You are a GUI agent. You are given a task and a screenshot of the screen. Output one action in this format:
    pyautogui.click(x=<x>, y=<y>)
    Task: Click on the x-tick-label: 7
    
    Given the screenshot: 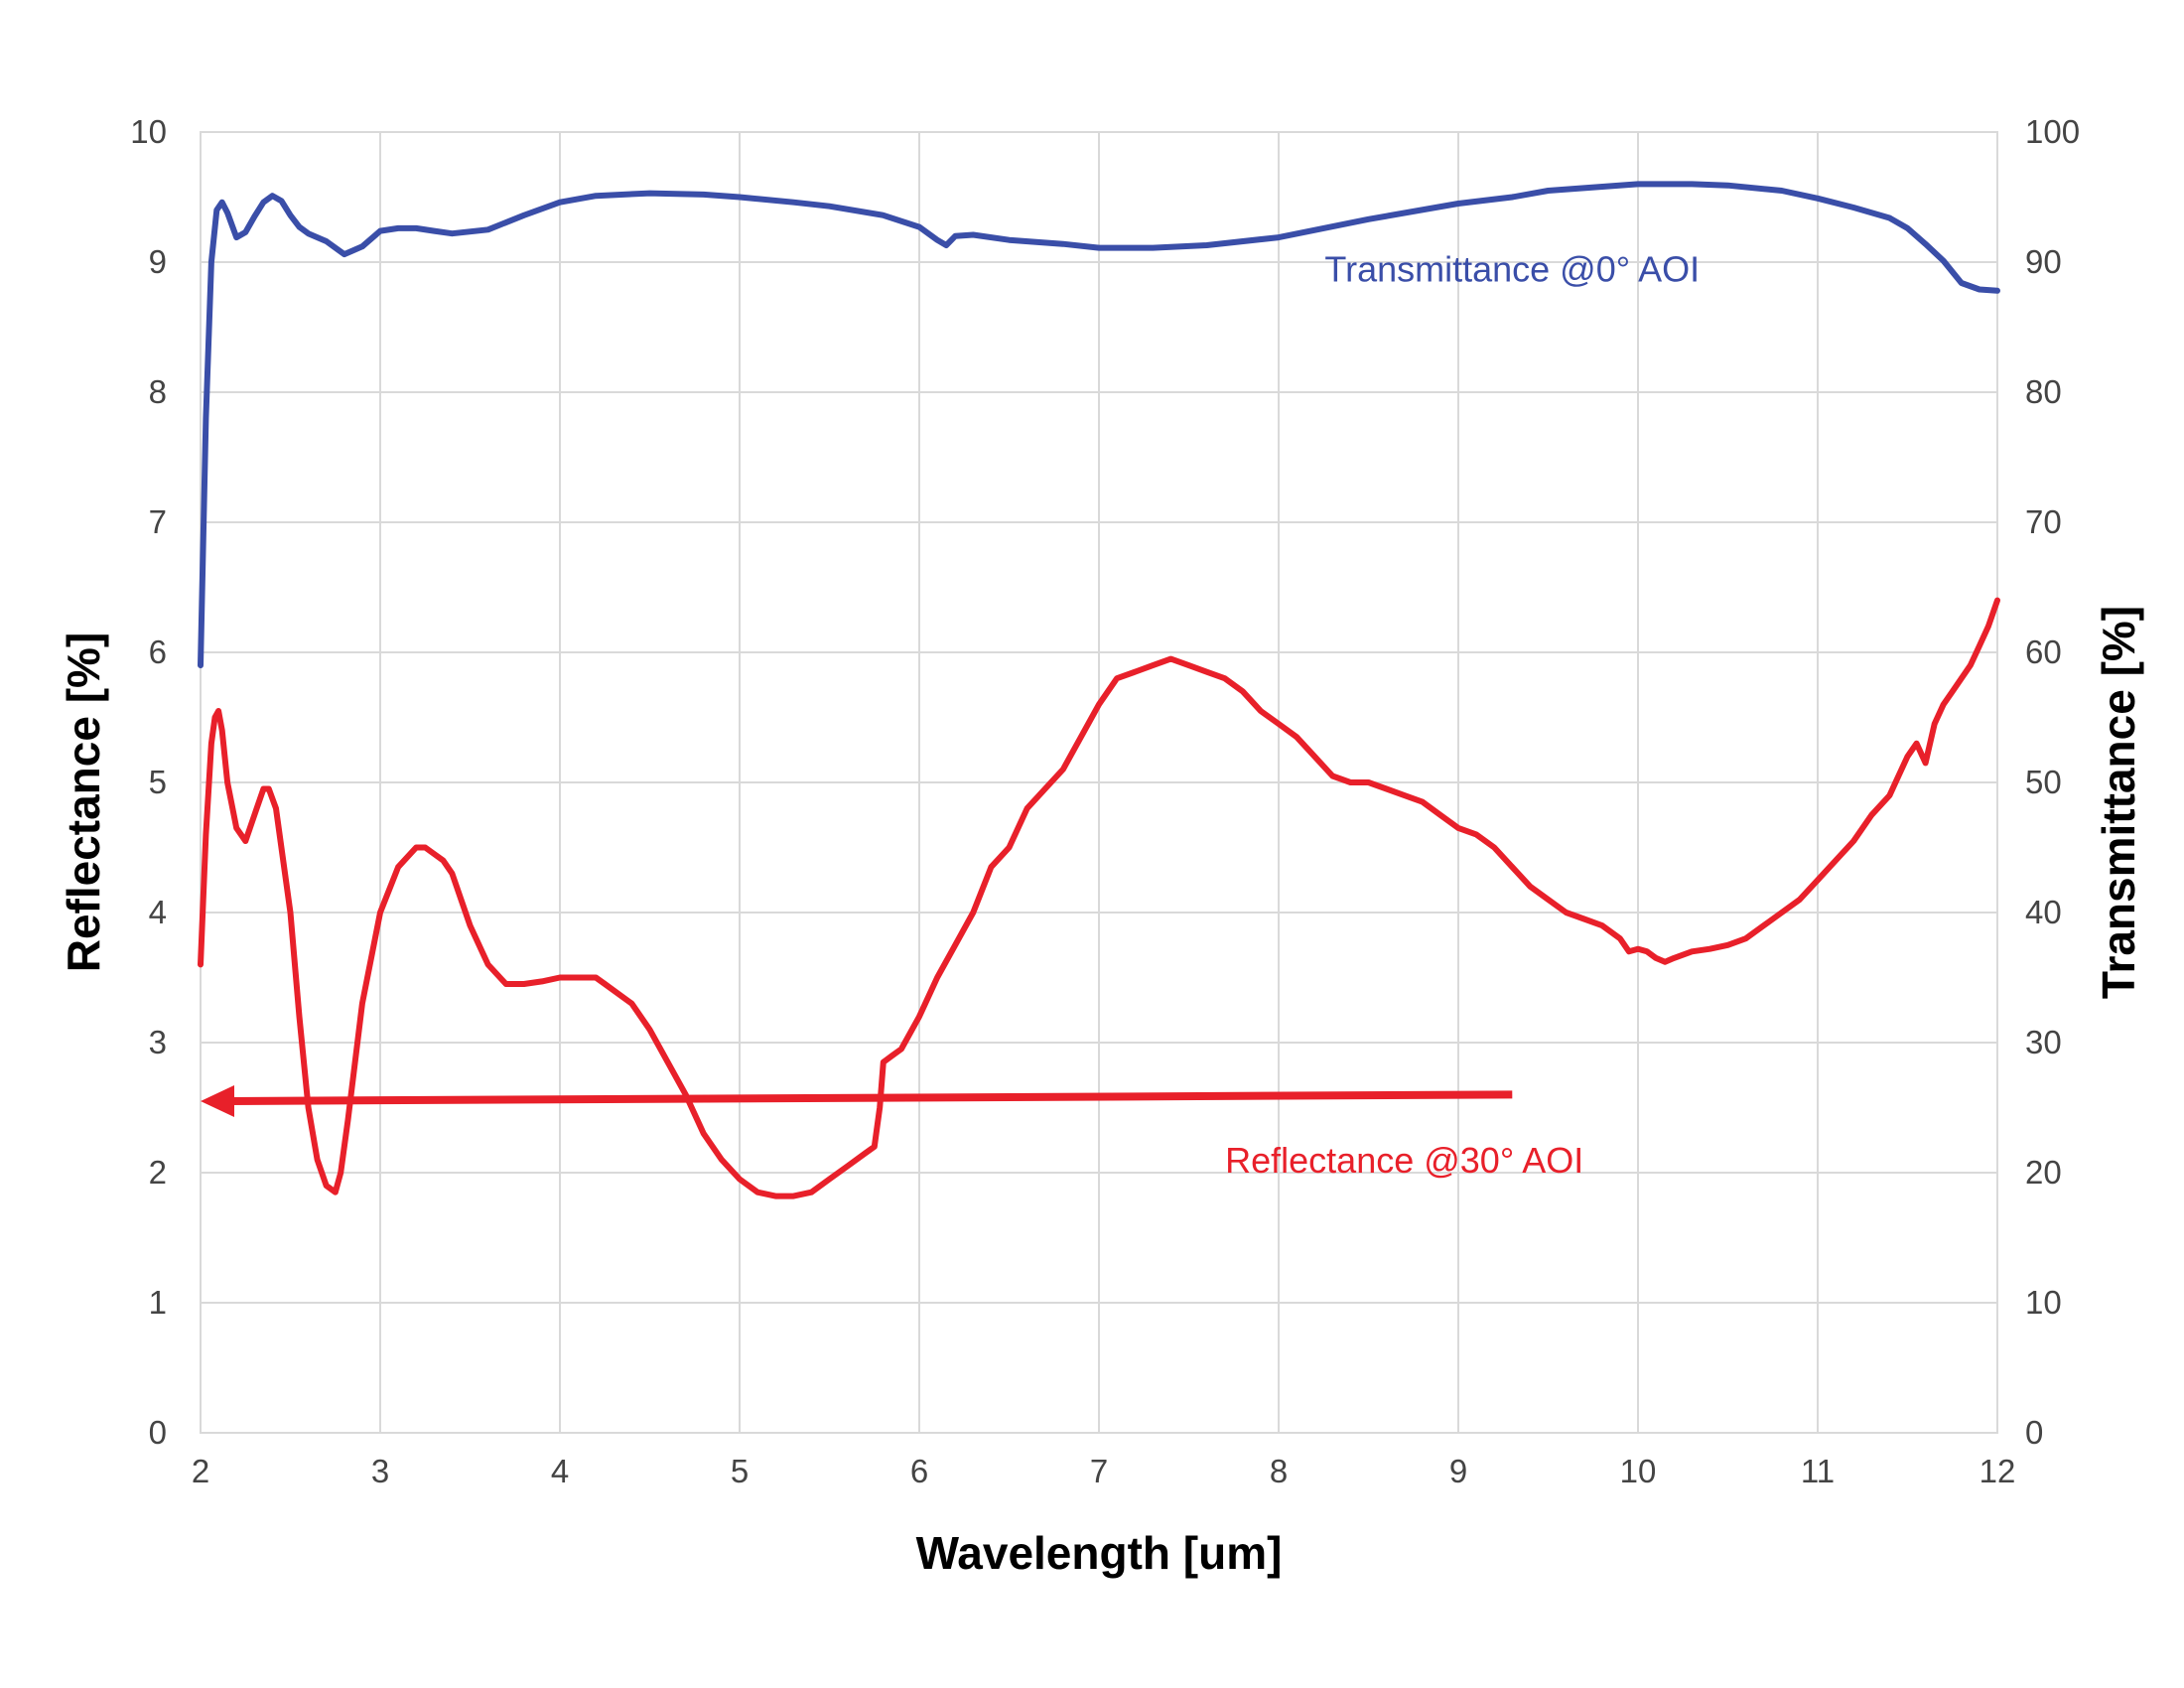 What is the action you would take?
    pyautogui.click(x=1099, y=1471)
    